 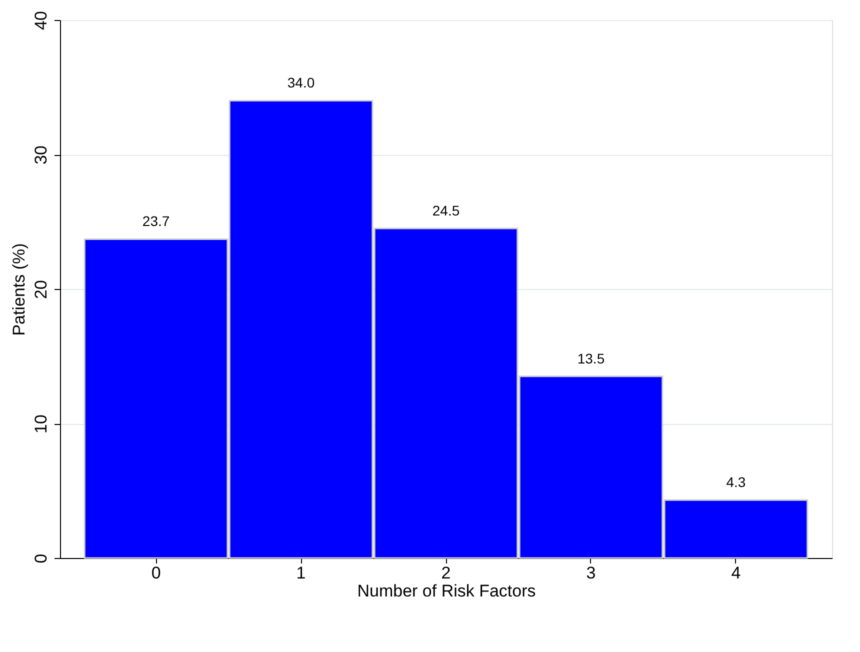 I want to click on data-label: 23.7, so click(x=156, y=221).